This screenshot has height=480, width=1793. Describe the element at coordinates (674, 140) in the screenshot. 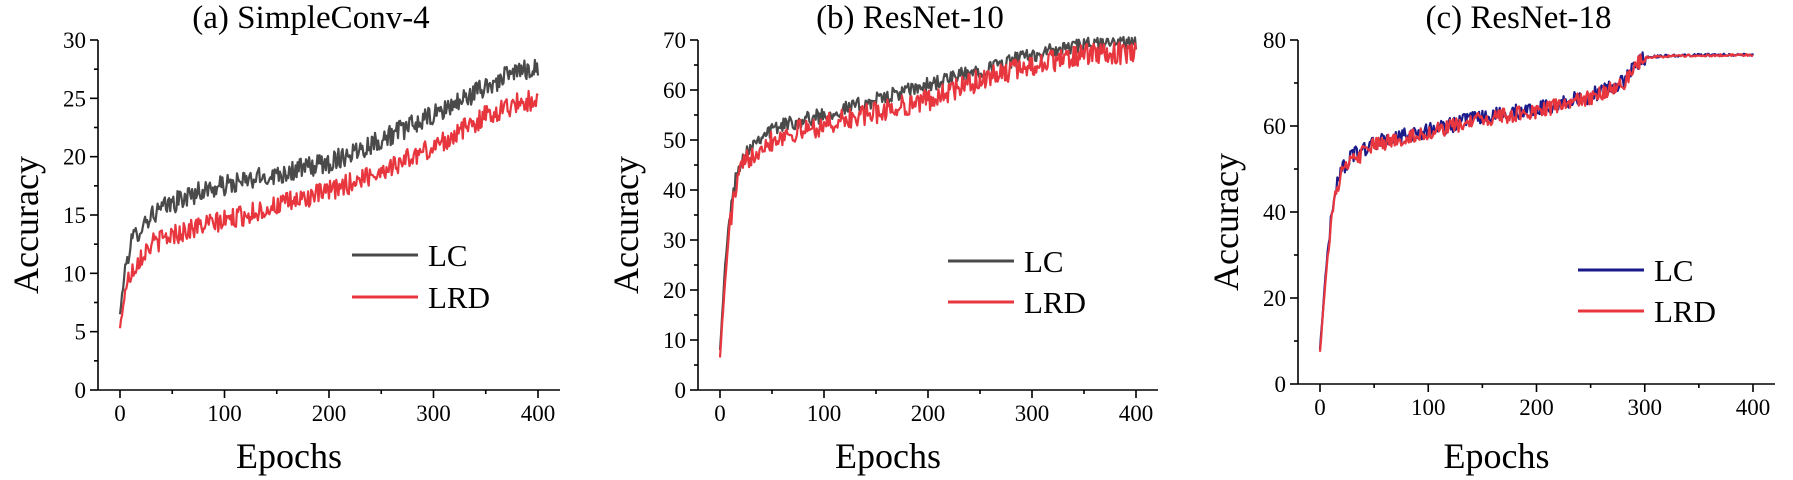

I see `y-tick-label: 50` at that location.